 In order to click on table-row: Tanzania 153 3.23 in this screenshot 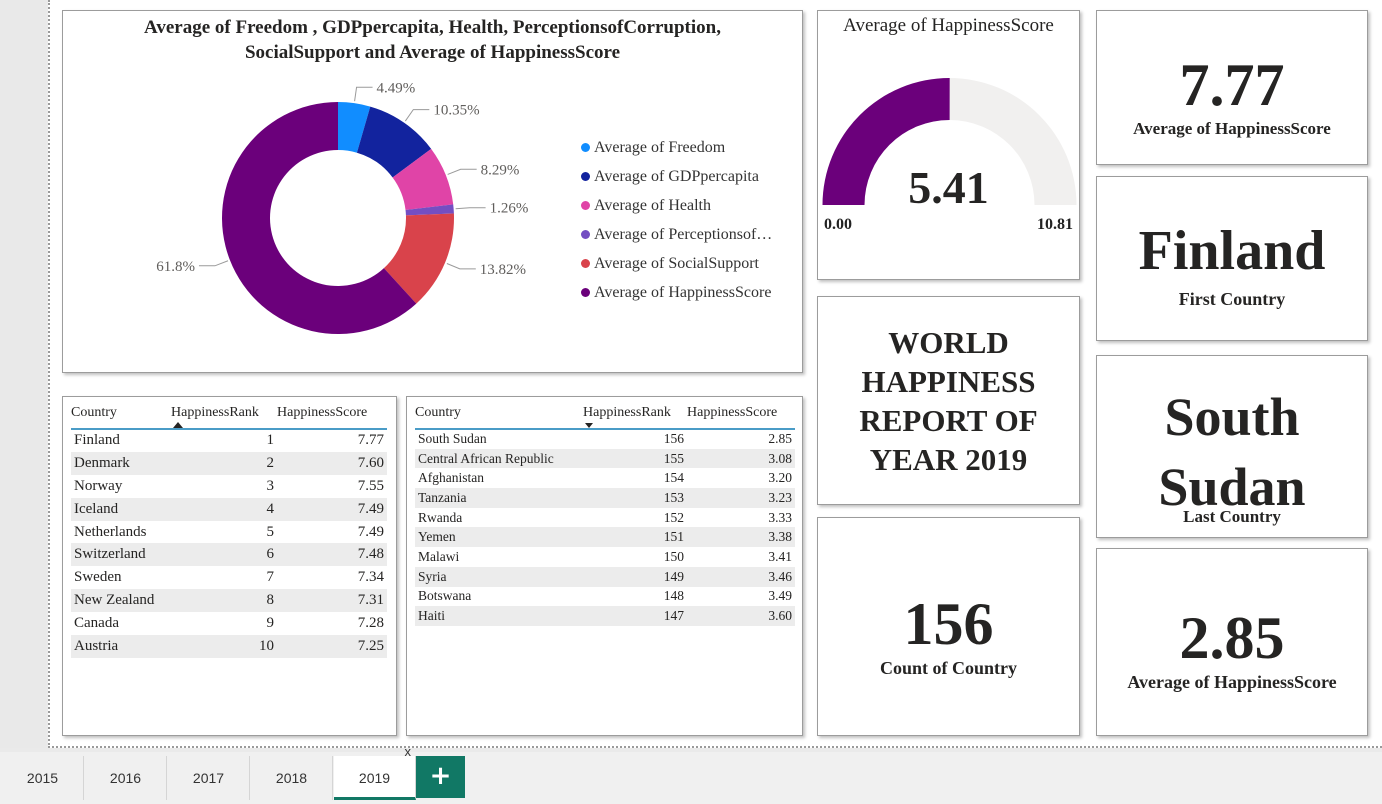, I will do `click(605, 498)`.